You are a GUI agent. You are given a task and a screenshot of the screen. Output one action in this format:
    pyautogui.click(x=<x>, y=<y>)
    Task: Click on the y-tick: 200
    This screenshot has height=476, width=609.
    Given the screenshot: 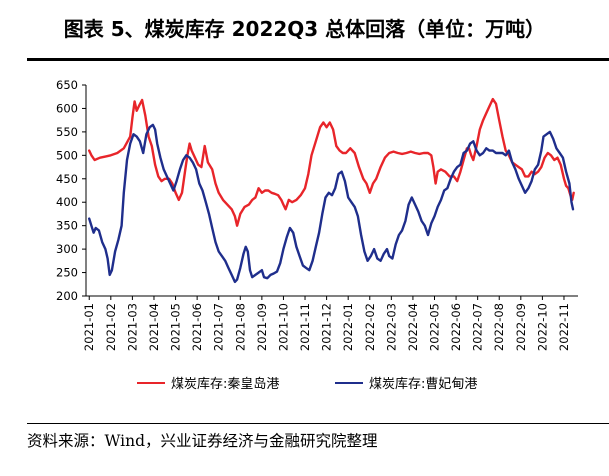 What is the action you would take?
    pyautogui.click(x=71, y=296)
    